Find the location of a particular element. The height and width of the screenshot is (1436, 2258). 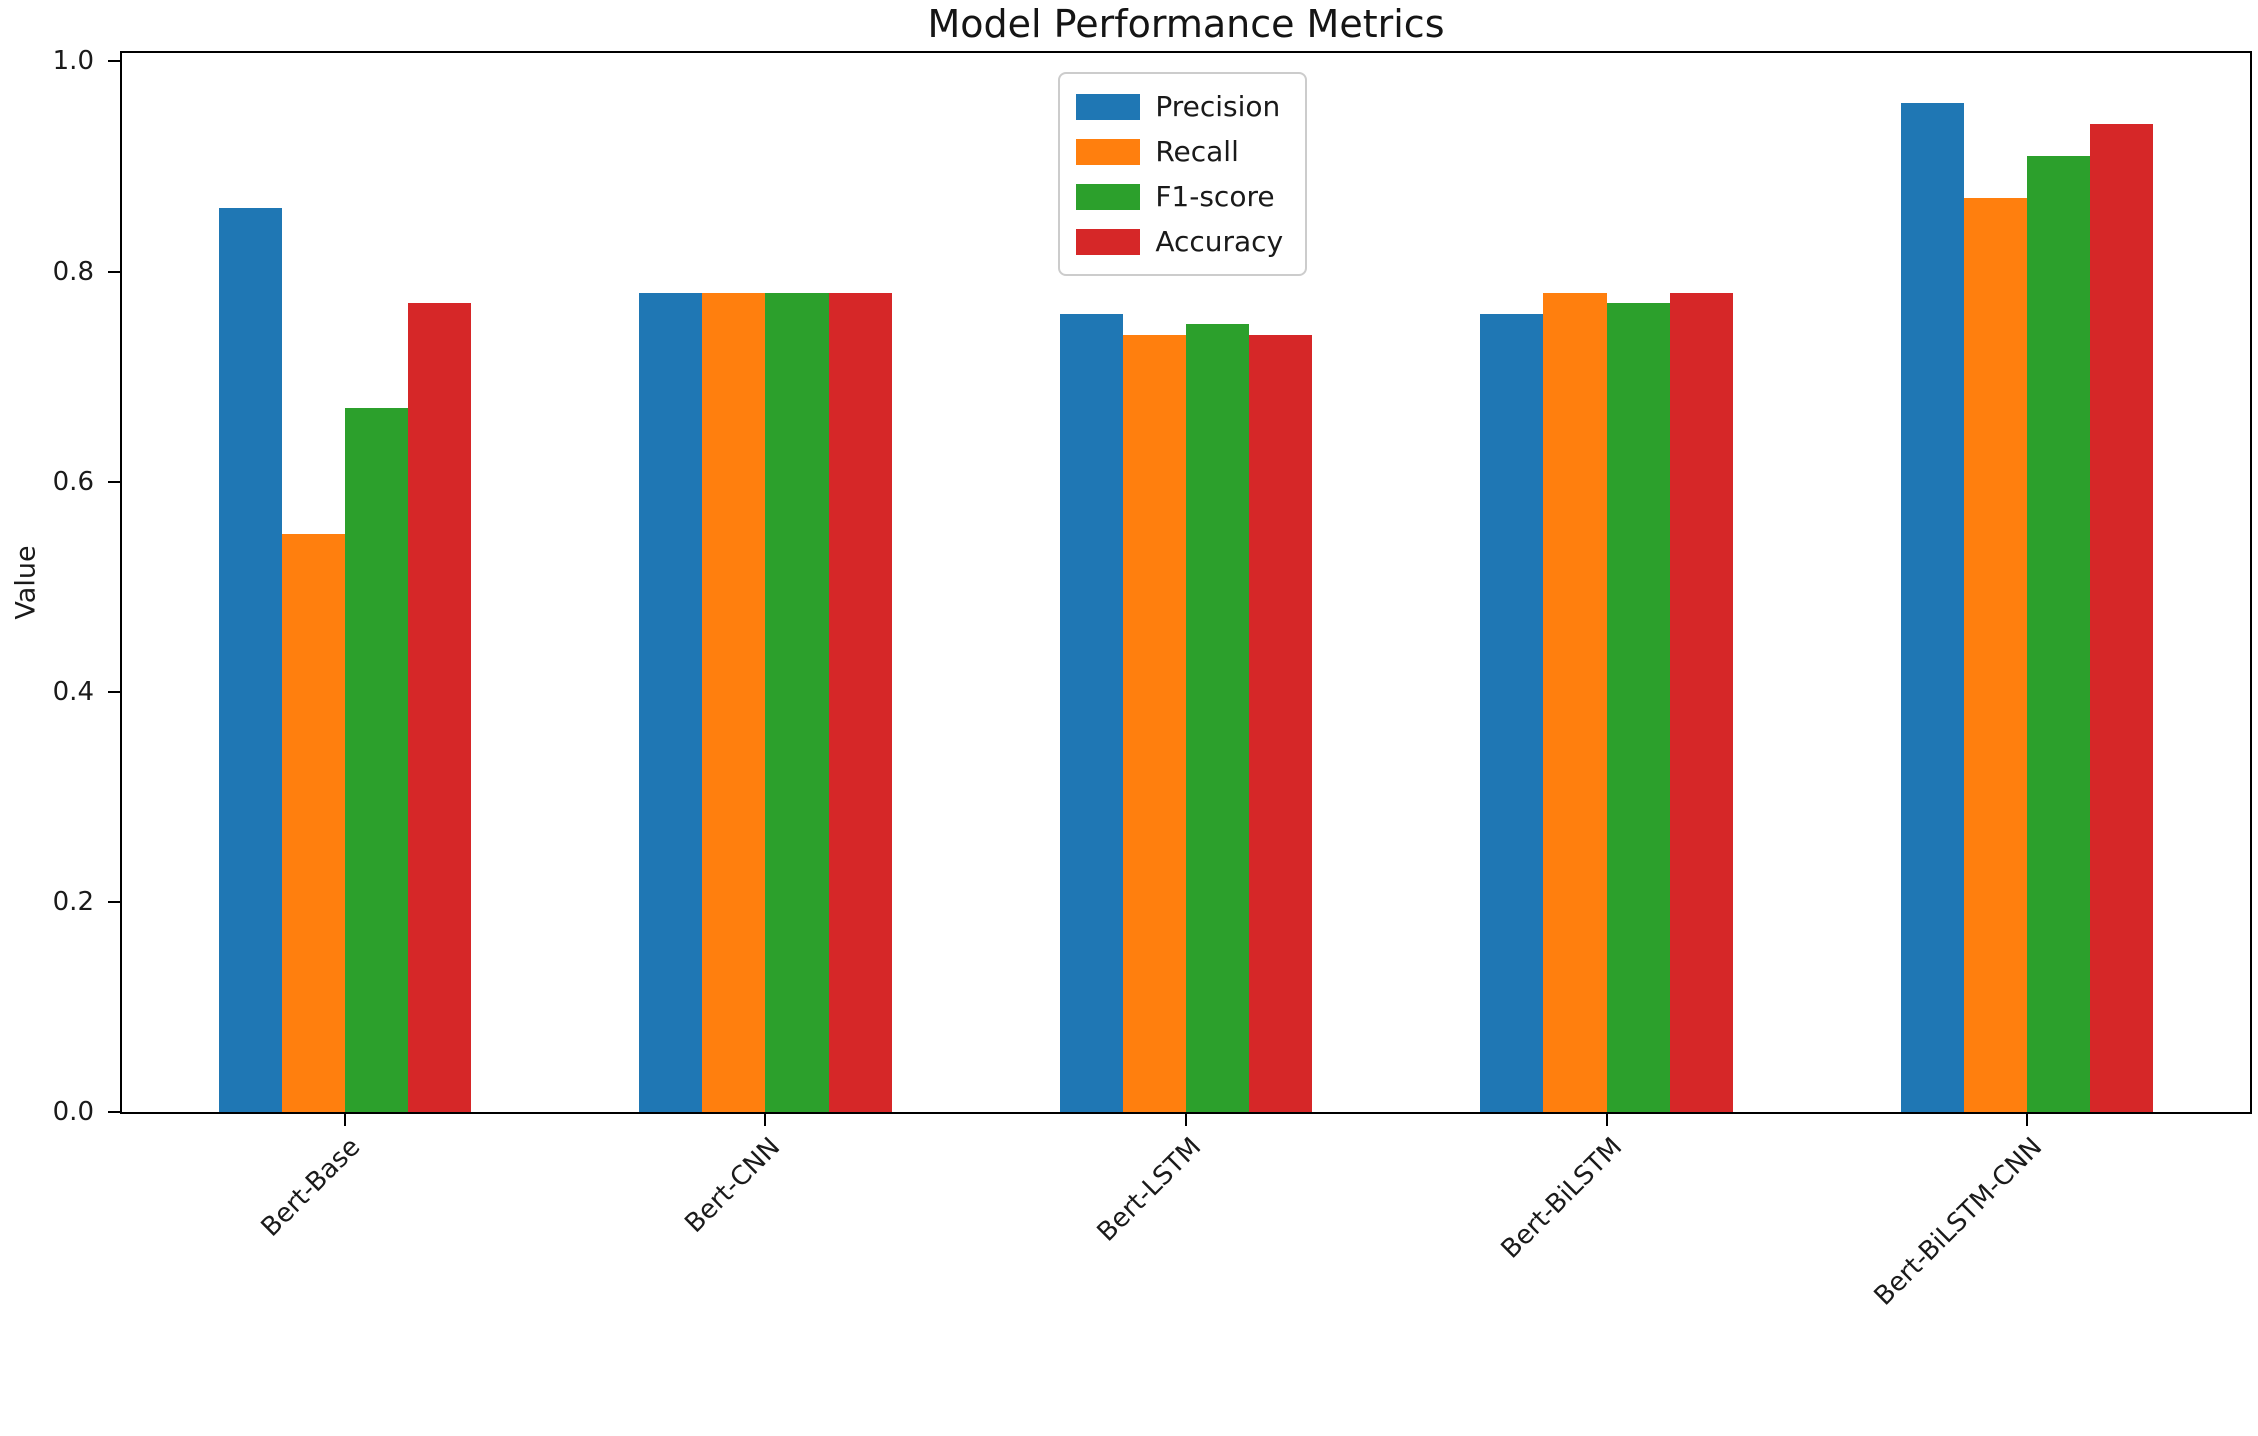

bar-f1-score-bert-base is located at coordinates (376, 760).